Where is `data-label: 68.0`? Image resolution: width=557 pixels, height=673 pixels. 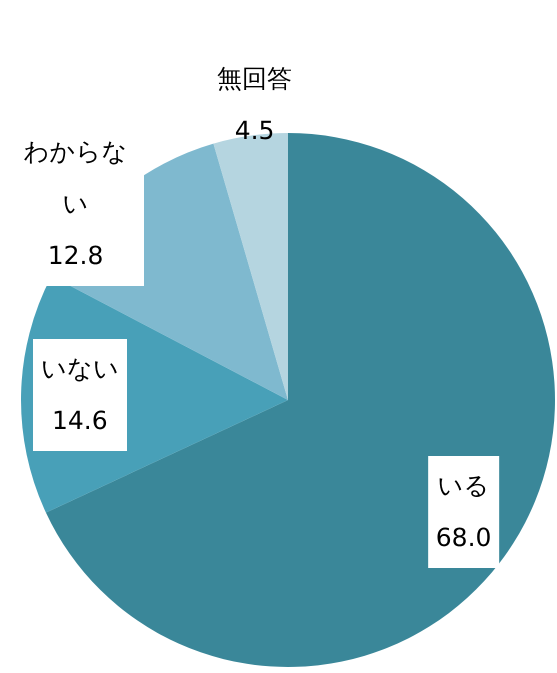
data-label: 68.0 is located at coordinates (464, 538).